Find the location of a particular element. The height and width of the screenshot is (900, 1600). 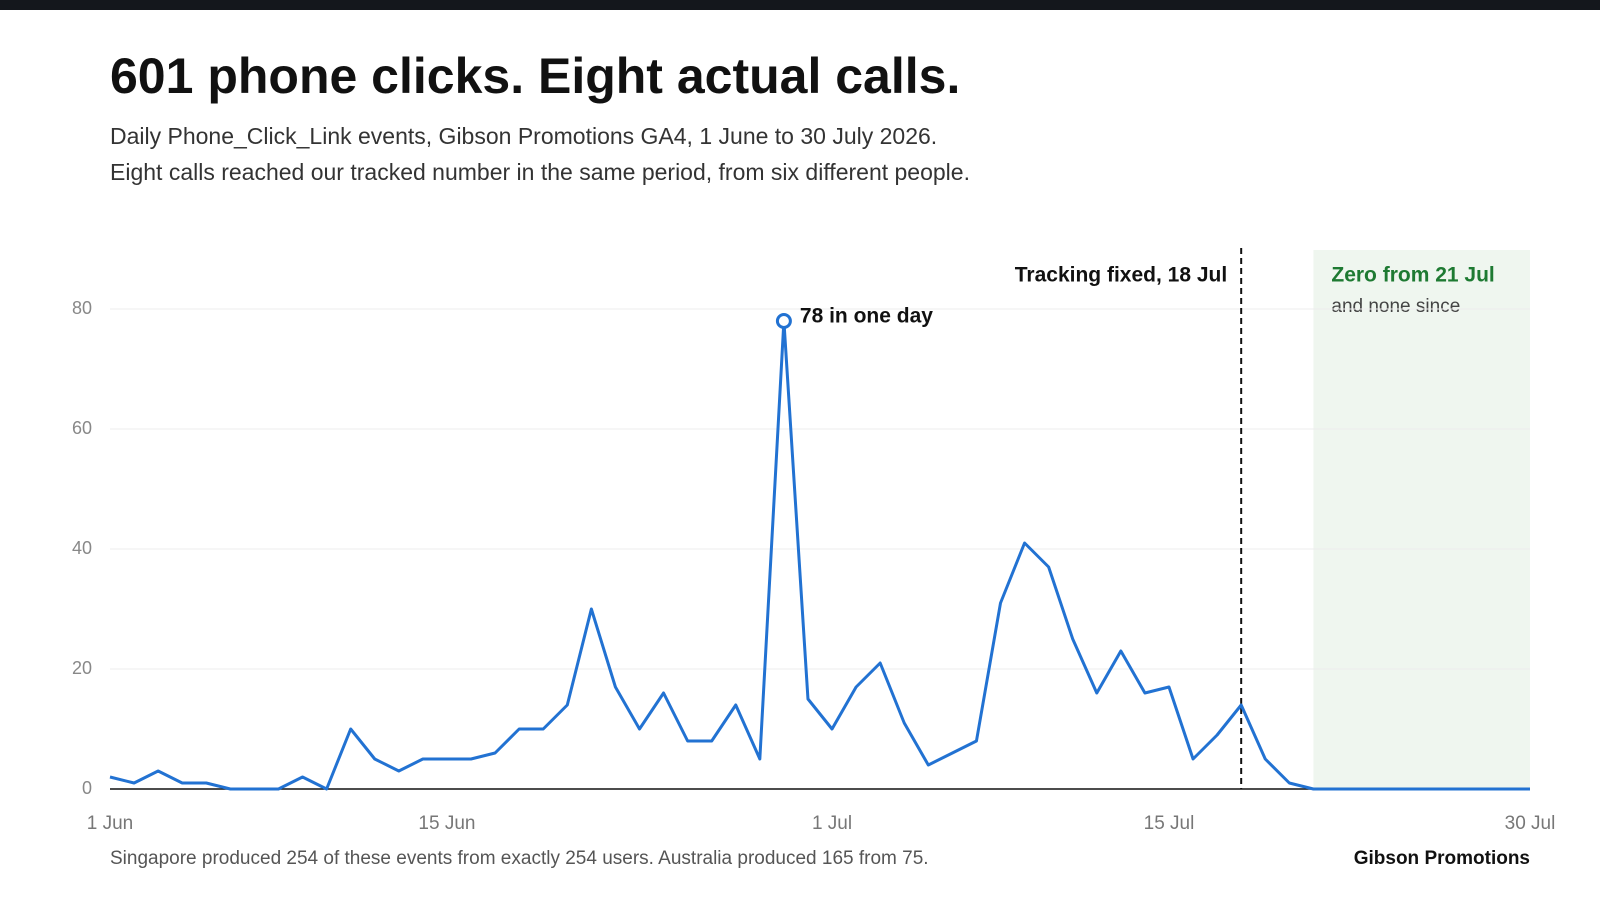

brand: Gibson Promotions is located at coordinates (1442, 858).